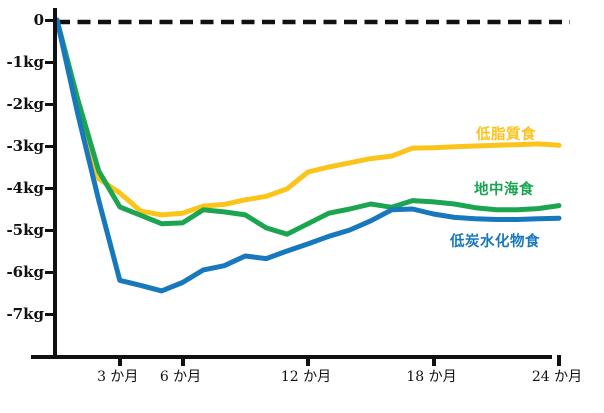 This screenshot has height=413, width=604. Describe the element at coordinates (291, 357) in the screenshot. I see `x-axis-line` at that location.